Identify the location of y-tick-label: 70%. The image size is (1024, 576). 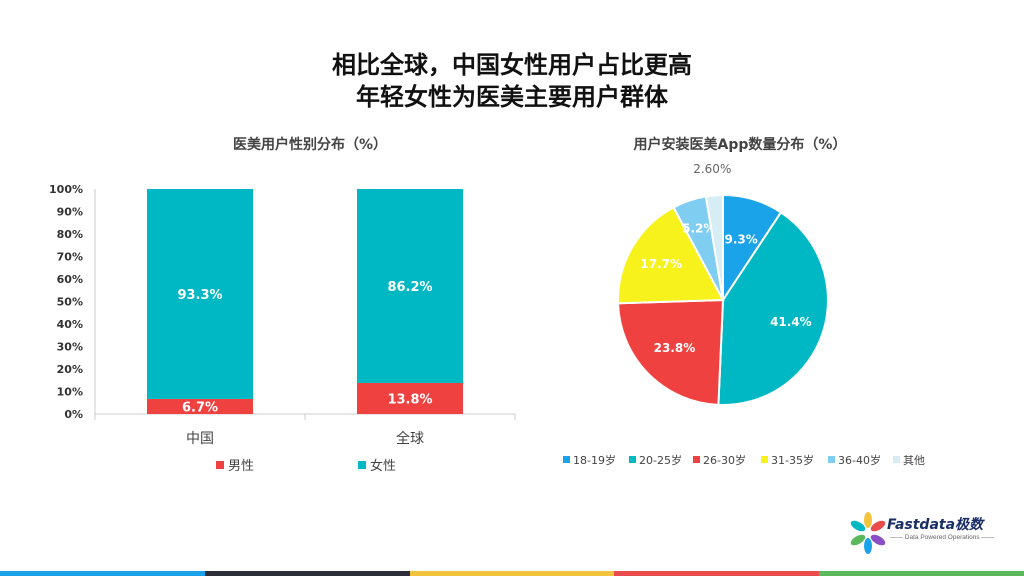
(70, 257).